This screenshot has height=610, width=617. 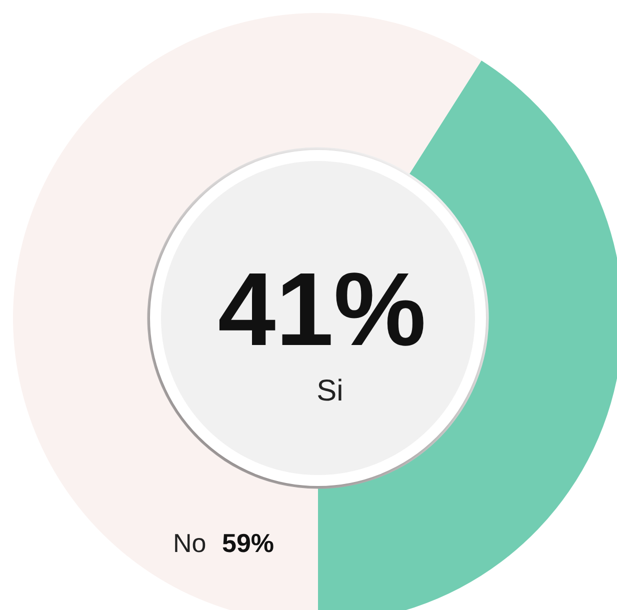 What do you see at coordinates (330, 391) in the screenshot?
I see `slice-label: Si` at bounding box center [330, 391].